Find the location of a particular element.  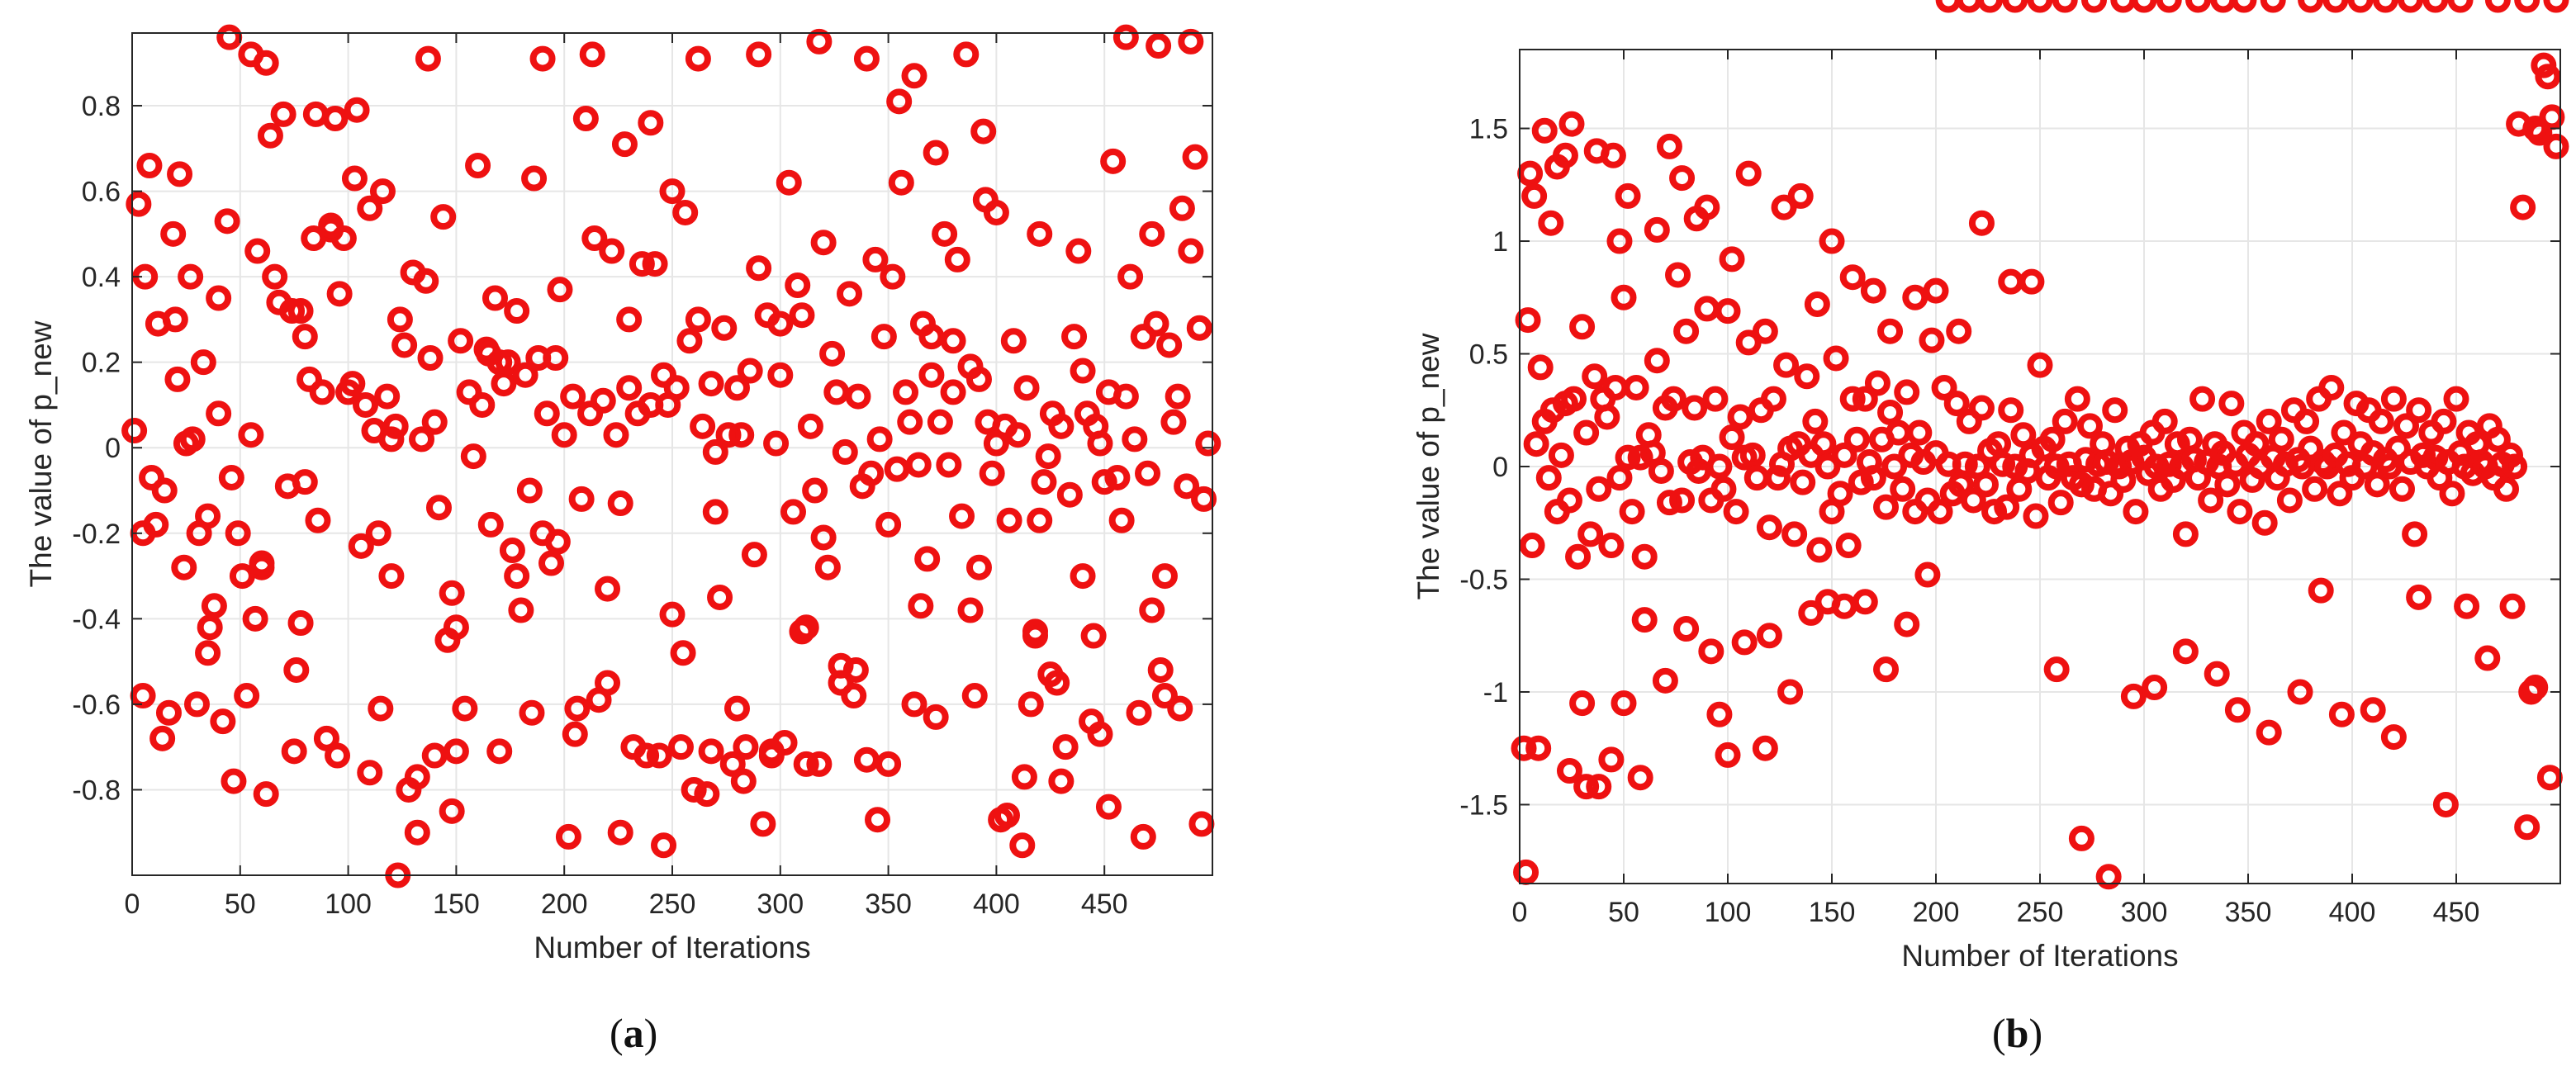

caption-letter: a is located at coordinates (633, 1033).